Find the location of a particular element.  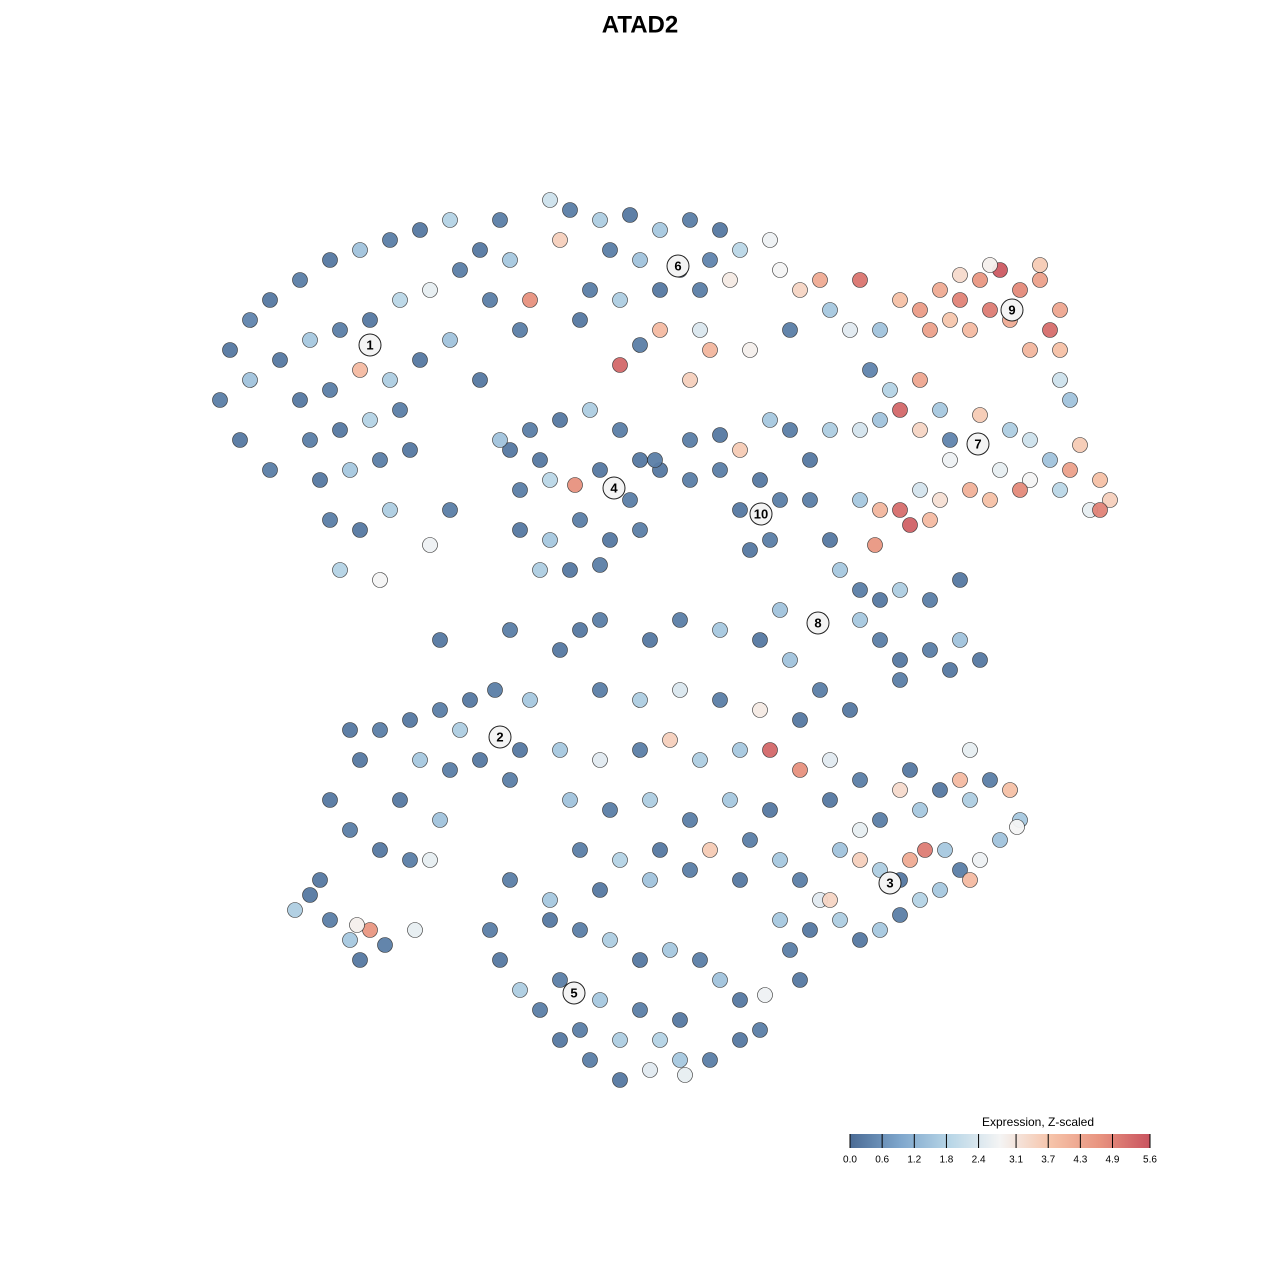

colorbar-gradient is located at coordinates (1000, 1141).